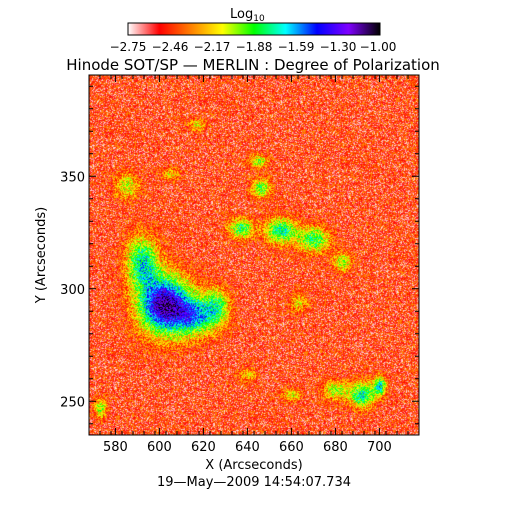 Image resolution: width=507 pixels, height=512 pixels. I want to click on y-tick-label: 350, so click(72, 177).